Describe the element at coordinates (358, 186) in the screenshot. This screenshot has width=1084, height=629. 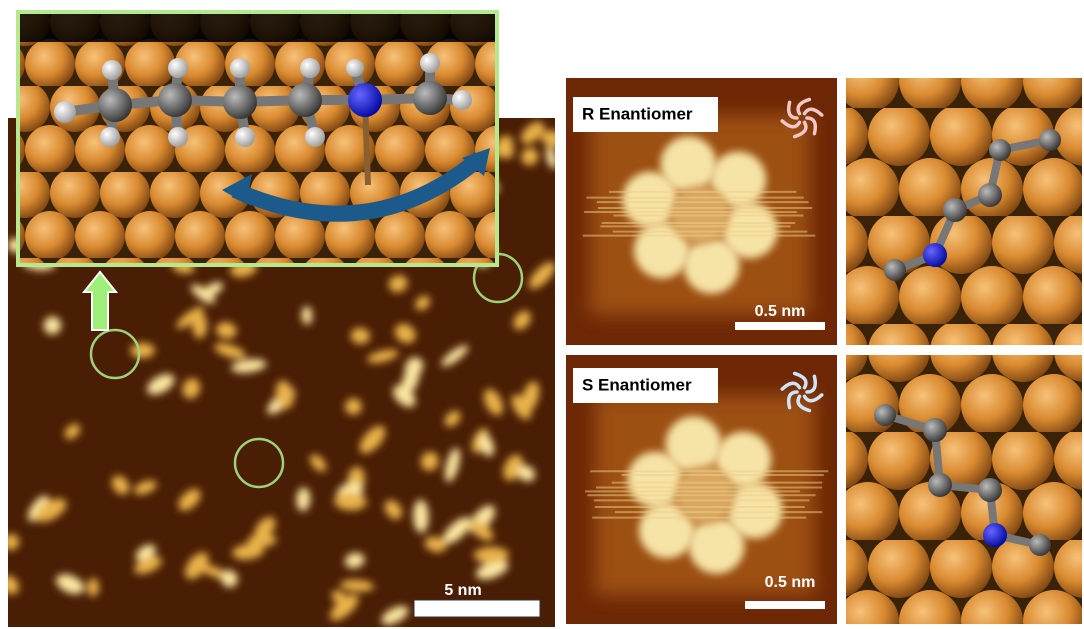
I see `rotation-arrow` at that location.